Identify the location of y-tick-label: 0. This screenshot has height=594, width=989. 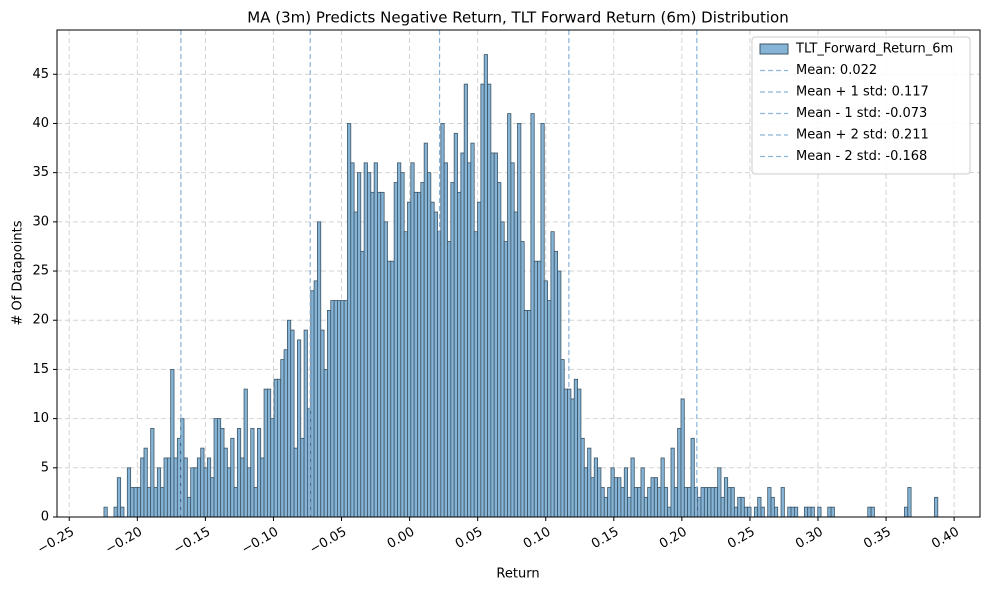
(45, 517).